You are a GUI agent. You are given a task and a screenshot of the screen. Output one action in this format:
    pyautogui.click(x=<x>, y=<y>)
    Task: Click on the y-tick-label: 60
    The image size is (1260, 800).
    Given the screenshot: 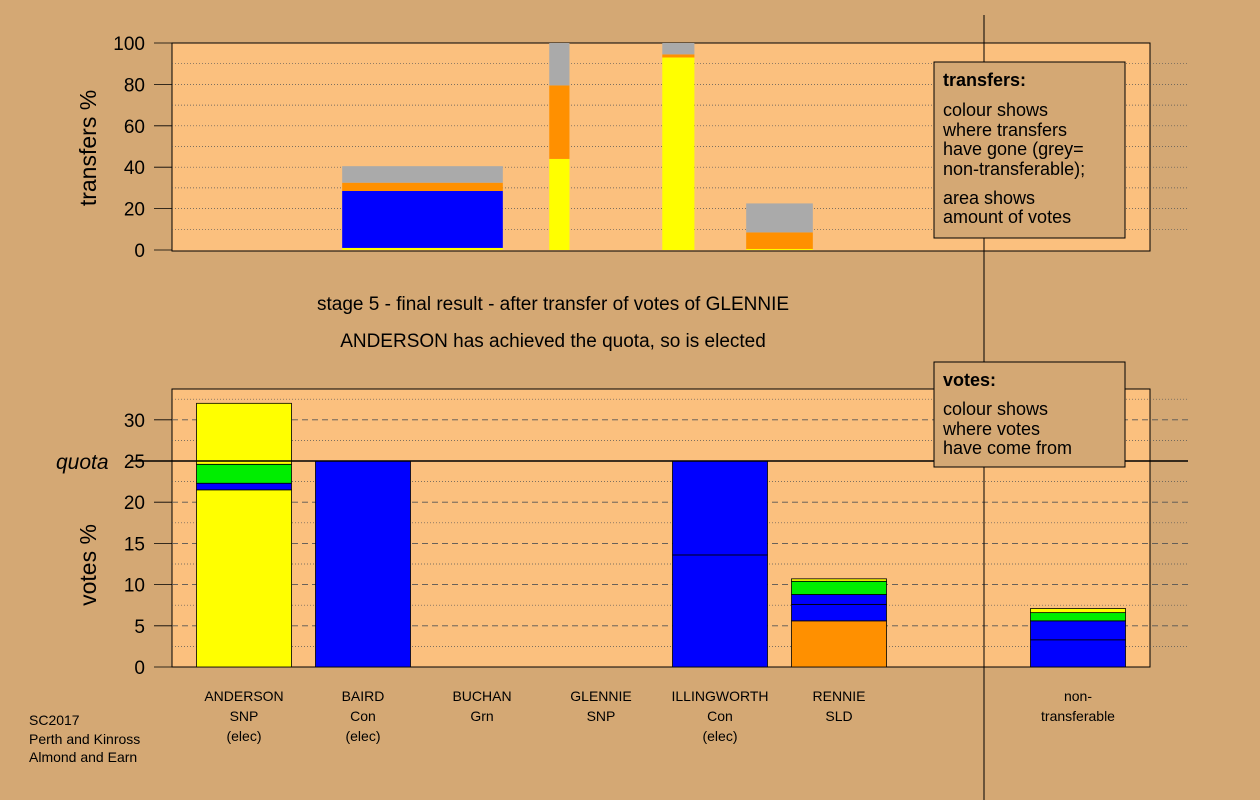 What is the action you would take?
    pyautogui.click(x=134, y=127)
    